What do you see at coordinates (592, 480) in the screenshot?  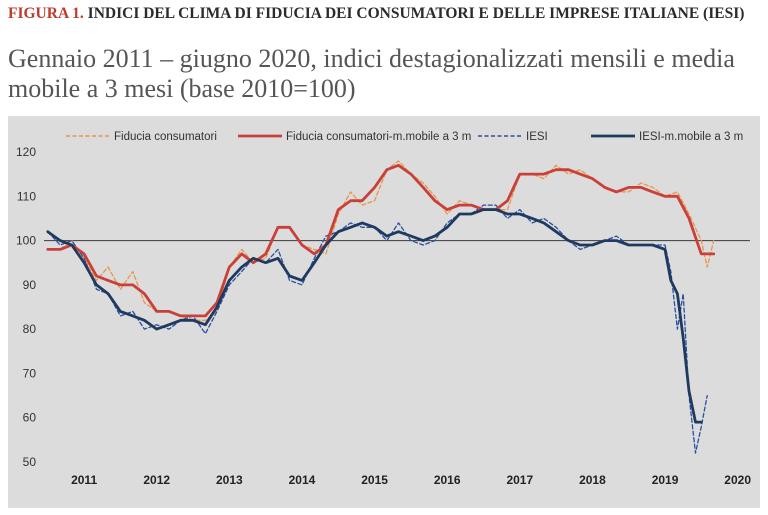 I see `x-tick-label: 2018` at bounding box center [592, 480].